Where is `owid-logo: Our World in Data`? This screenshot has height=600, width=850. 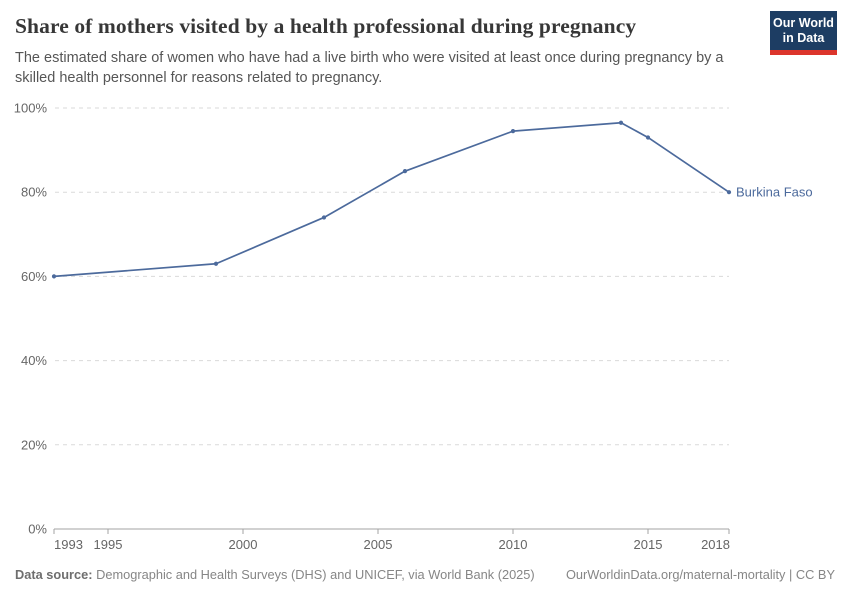 owid-logo: Our World in Data is located at coordinates (803, 33).